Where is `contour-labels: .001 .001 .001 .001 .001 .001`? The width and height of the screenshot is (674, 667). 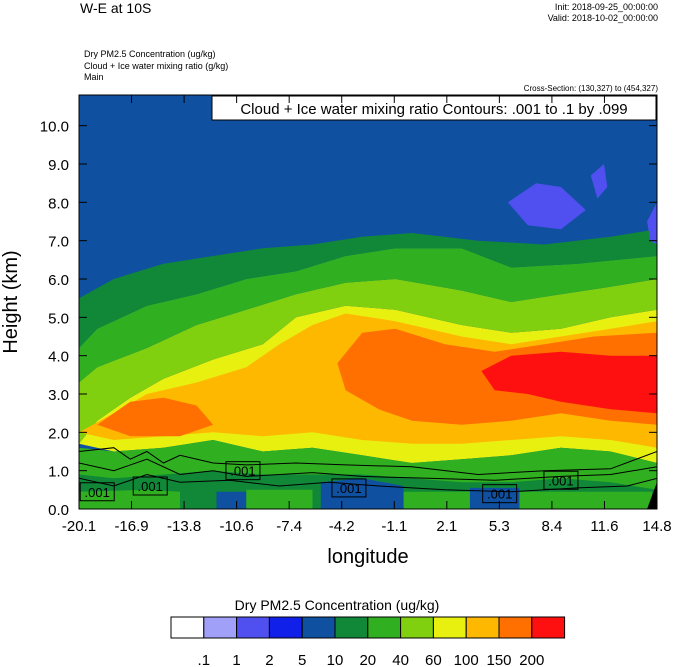 contour-labels: .001 .001 .001 .001 .001 .001 is located at coordinates (329, 482).